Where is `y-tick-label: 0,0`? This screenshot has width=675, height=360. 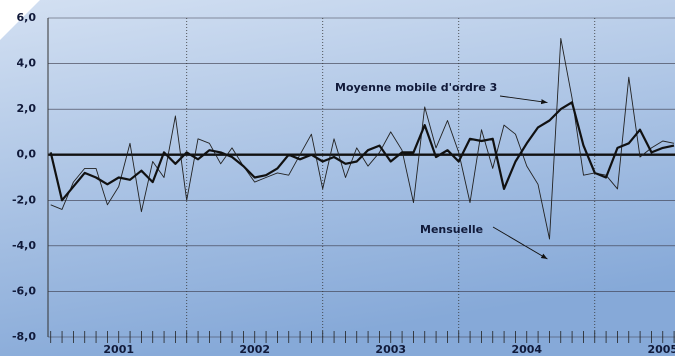
y-tick-label: 0,0 is located at coordinates (27, 154).